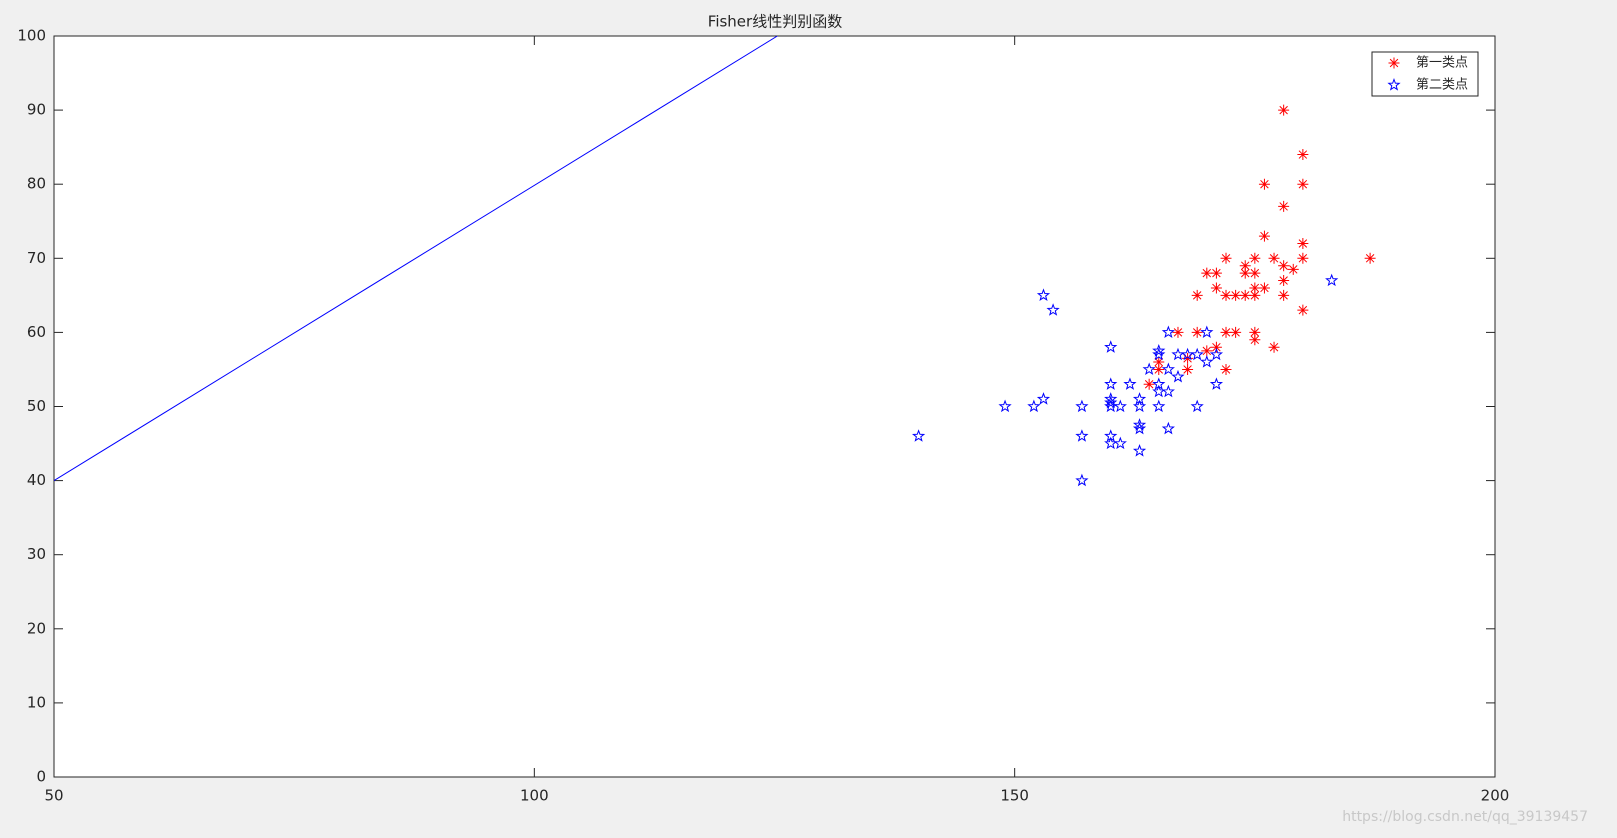 This screenshot has width=1617, height=838. Describe the element at coordinates (53, 796) in the screenshot. I see `x-tick-label: 50` at that location.